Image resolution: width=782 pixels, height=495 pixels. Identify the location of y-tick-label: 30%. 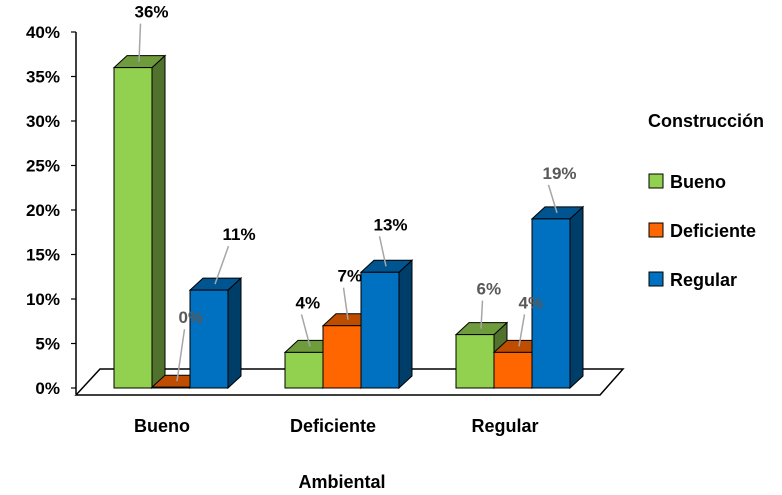
(43, 121).